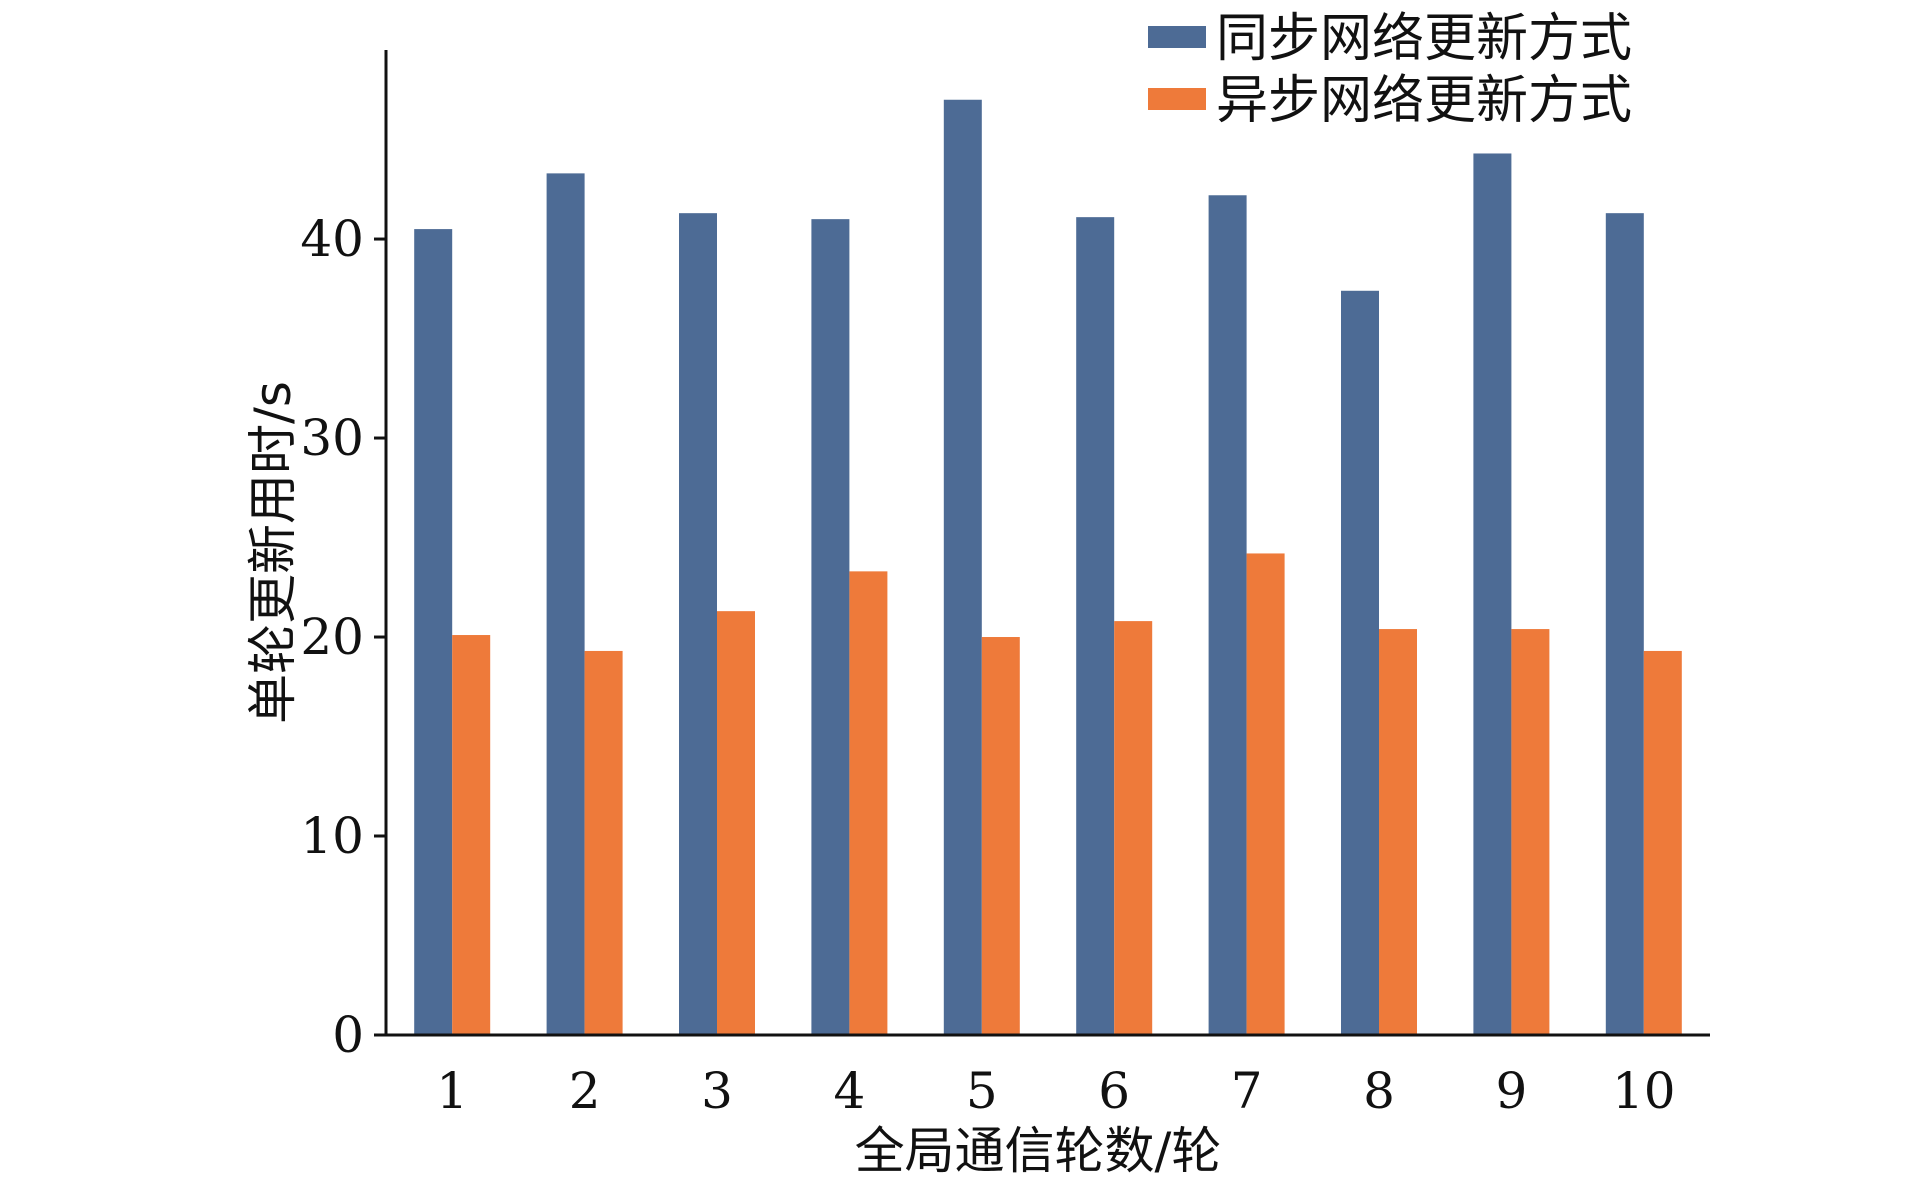 The image size is (1913, 1181). What do you see at coordinates (1379, 1091) in the screenshot?
I see `x-tick-label-8: 8` at bounding box center [1379, 1091].